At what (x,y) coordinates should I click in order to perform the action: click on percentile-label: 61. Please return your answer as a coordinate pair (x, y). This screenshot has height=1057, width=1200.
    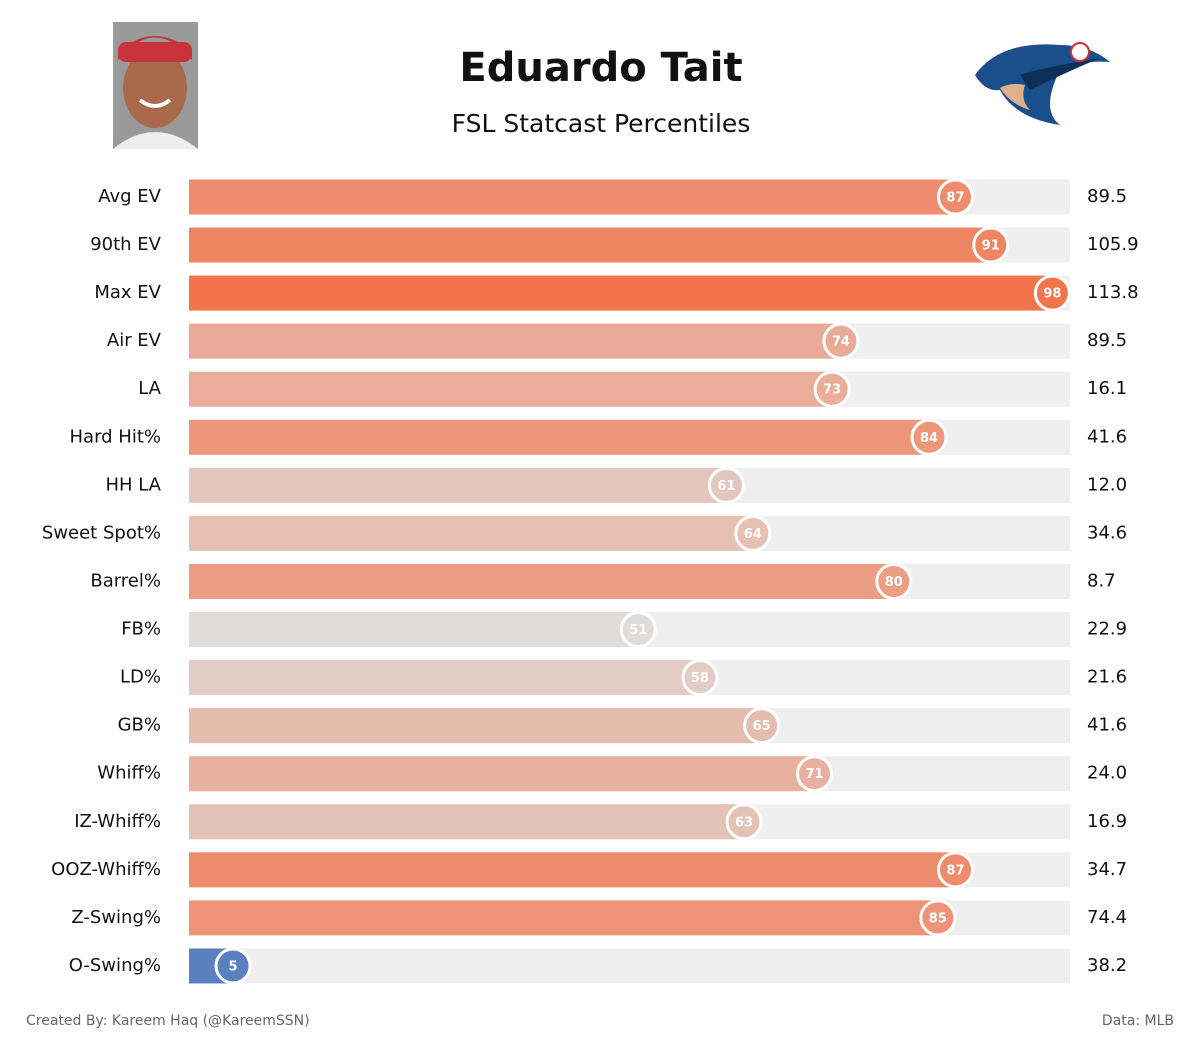
    Looking at the image, I should click on (726, 486).